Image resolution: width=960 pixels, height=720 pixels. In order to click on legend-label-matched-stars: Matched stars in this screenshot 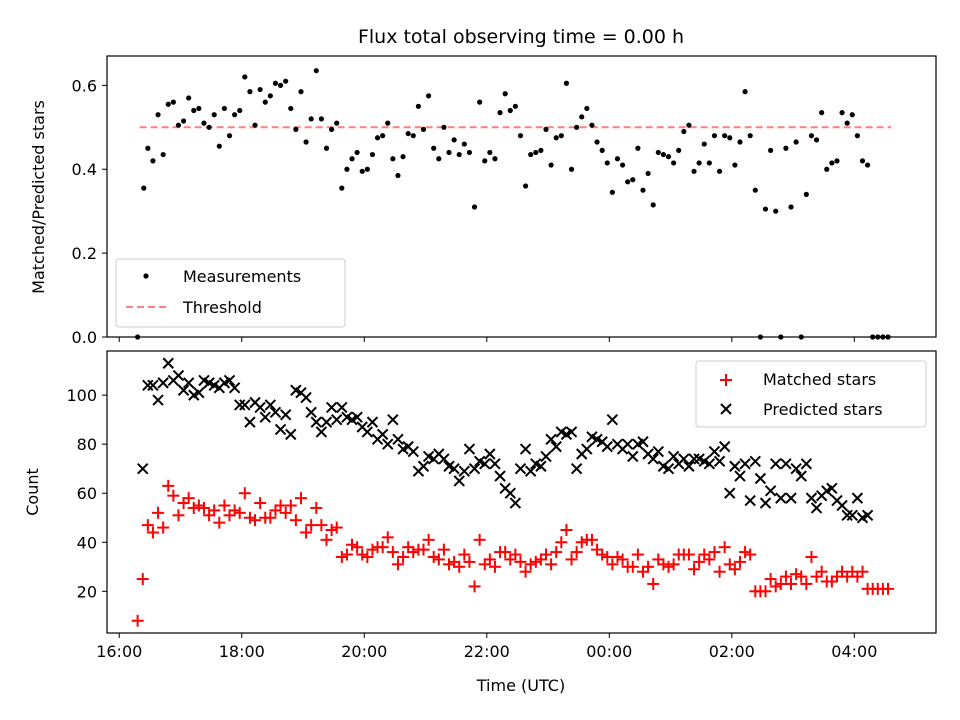, I will do `click(819, 379)`.